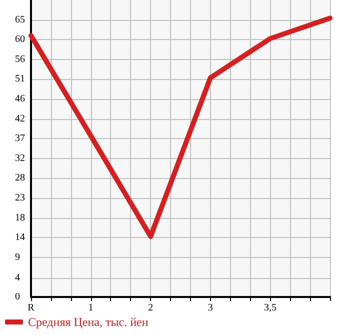 This screenshot has height=335, width=345. Describe the element at coordinates (20, 59) in the screenshot. I see `y-tick-label: 56` at that location.